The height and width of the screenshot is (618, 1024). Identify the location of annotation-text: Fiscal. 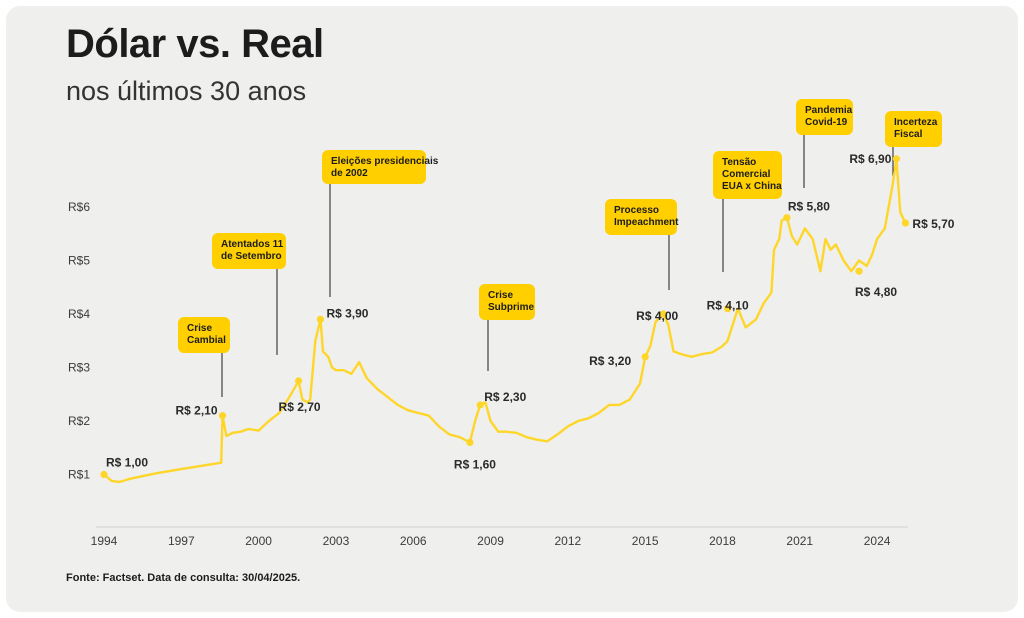
(908, 134).